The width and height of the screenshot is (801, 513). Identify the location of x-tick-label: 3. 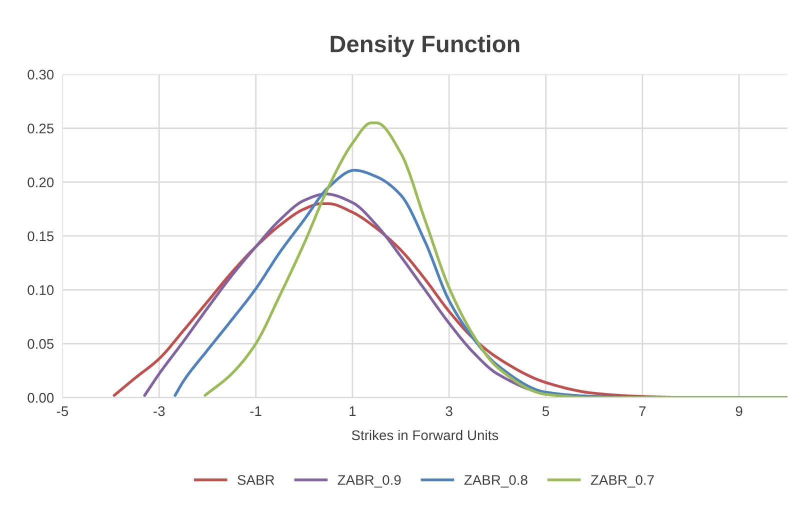
(449, 411).